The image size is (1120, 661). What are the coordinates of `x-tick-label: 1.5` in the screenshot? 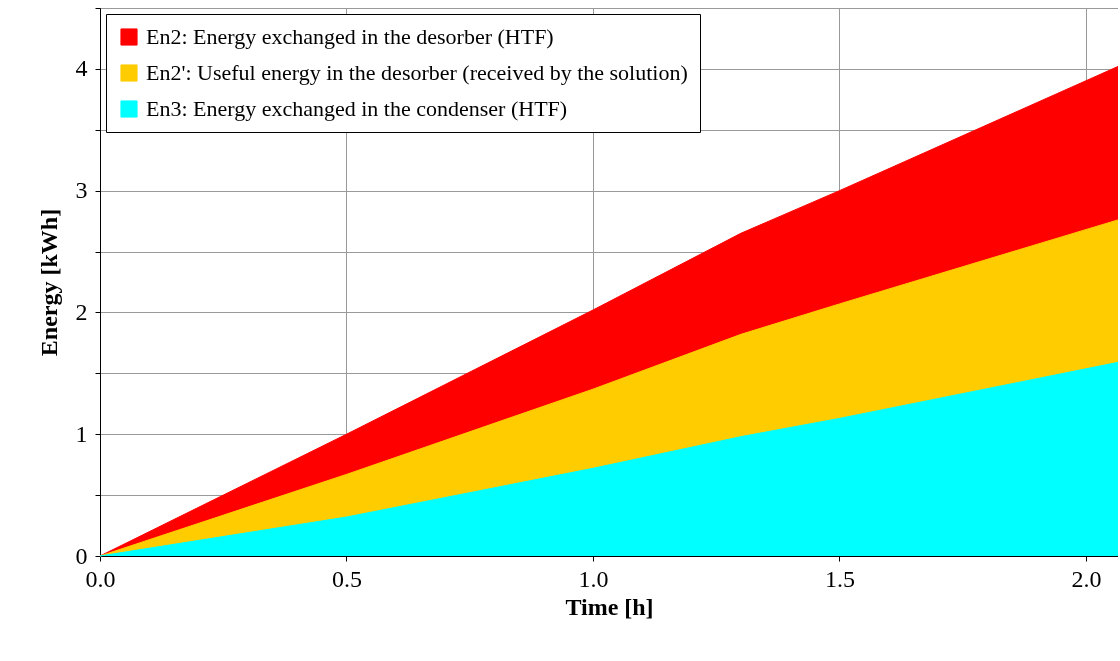 It's located at (839, 578).